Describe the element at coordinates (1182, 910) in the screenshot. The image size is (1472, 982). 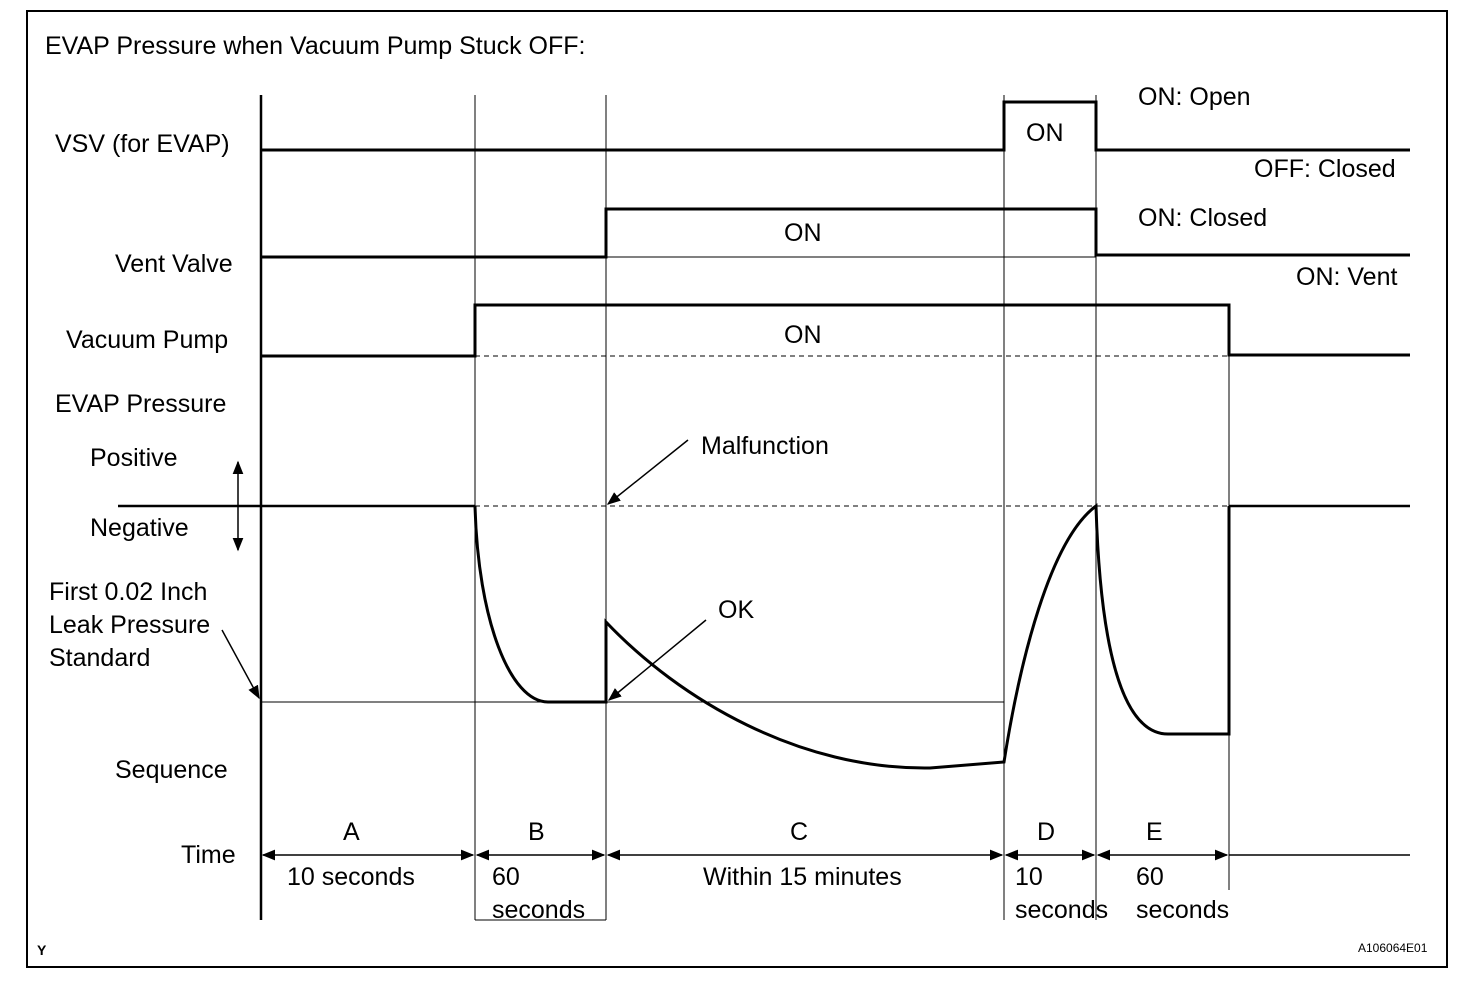
I see `duration-e-line2: seconds` at that location.